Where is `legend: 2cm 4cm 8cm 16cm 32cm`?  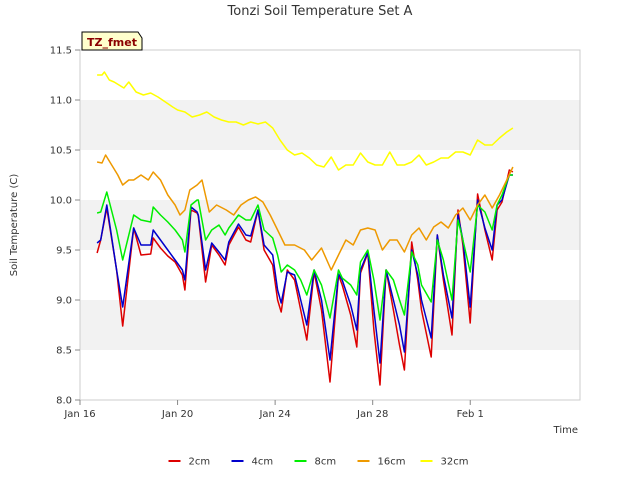 legend: 2cm 4cm 8cm 16cm 32cm is located at coordinates (318, 462).